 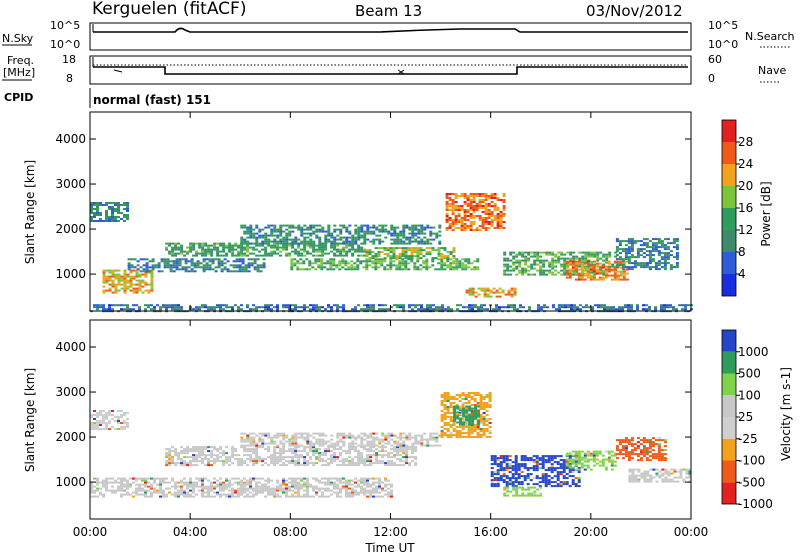 What do you see at coordinates (390, 70) in the screenshot?
I see `freq-trace` at bounding box center [390, 70].